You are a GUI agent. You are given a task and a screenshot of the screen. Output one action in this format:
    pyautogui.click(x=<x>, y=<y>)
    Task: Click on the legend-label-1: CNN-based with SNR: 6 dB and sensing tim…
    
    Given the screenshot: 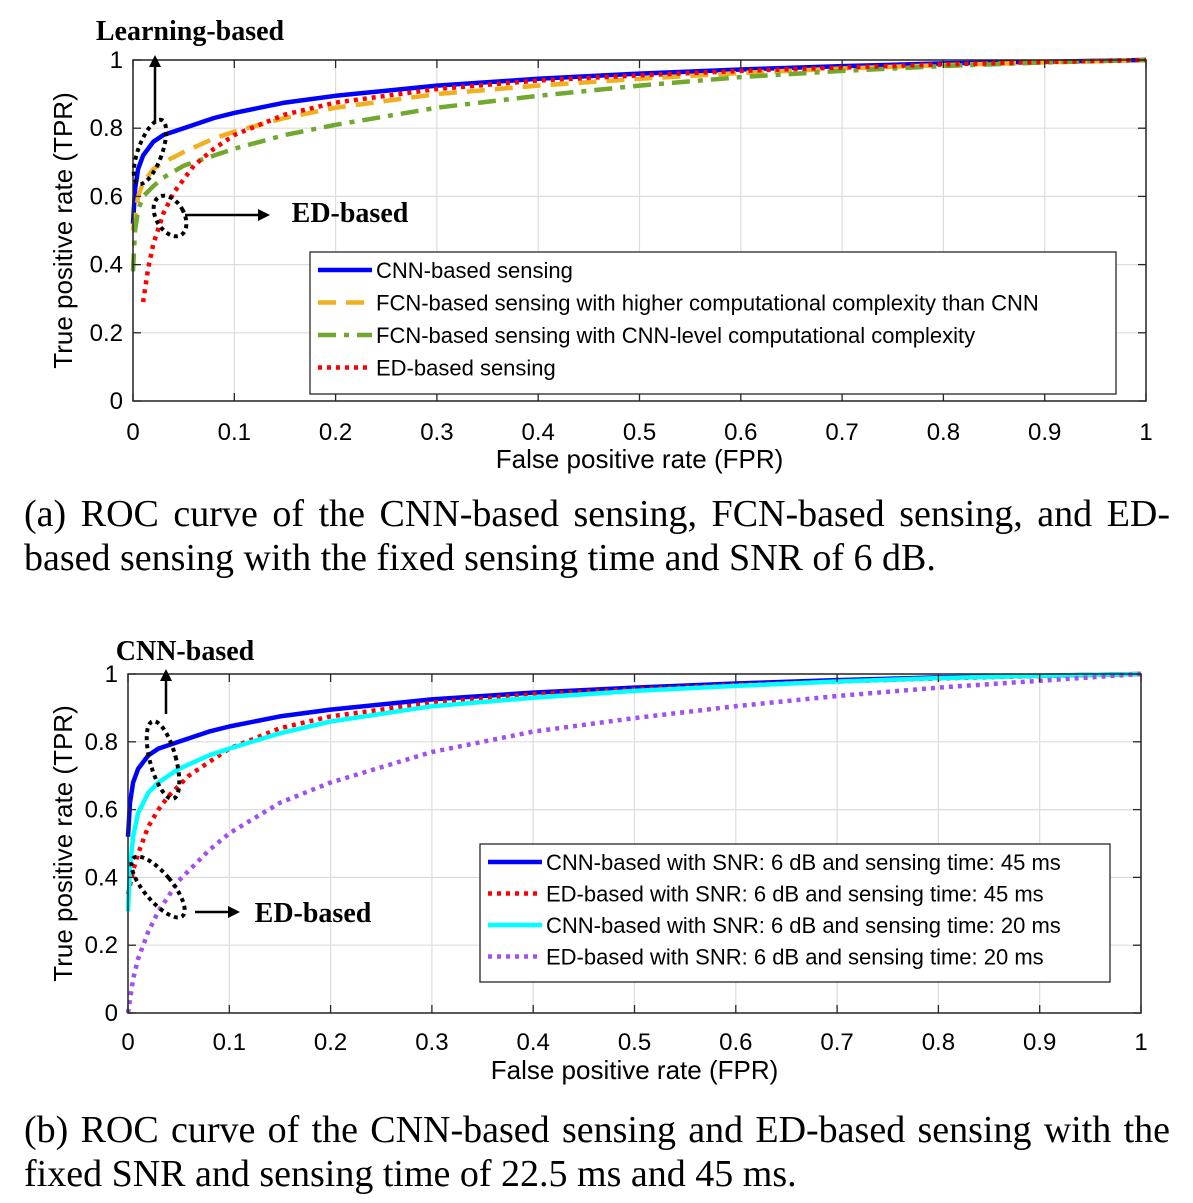 What is the action you would take?
    pyautogui.click(x=803, y=862)
    